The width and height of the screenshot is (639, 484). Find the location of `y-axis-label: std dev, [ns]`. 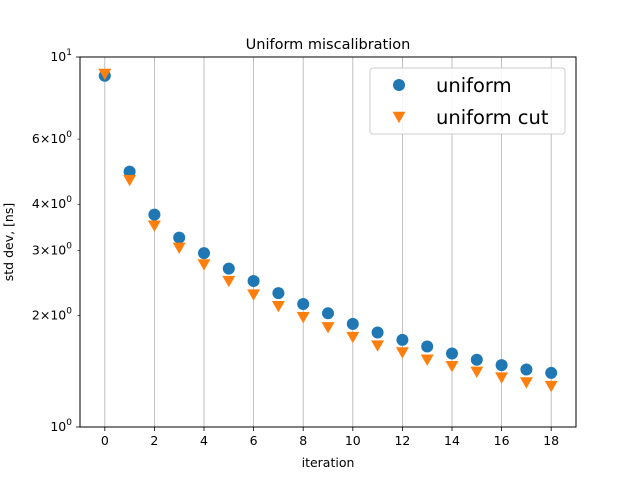

y-axis-label: std dev, [ns] is located at coordinates (8, 242).